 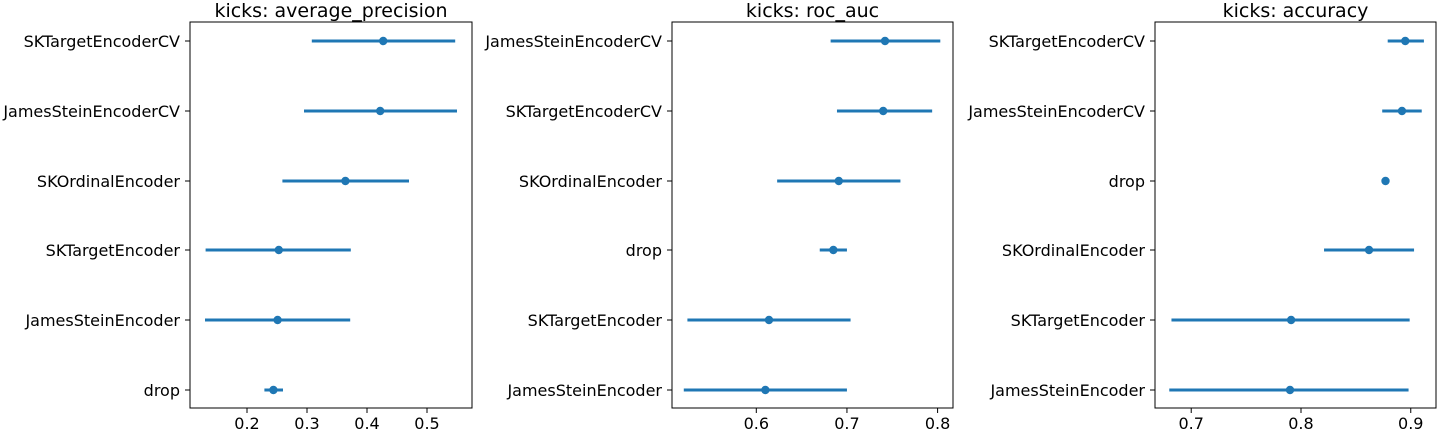 What do you see at coordinates (1410, 423) in the screenshot?
I see `x-tick-label: 0.9` at bounding box center [1410, 423].